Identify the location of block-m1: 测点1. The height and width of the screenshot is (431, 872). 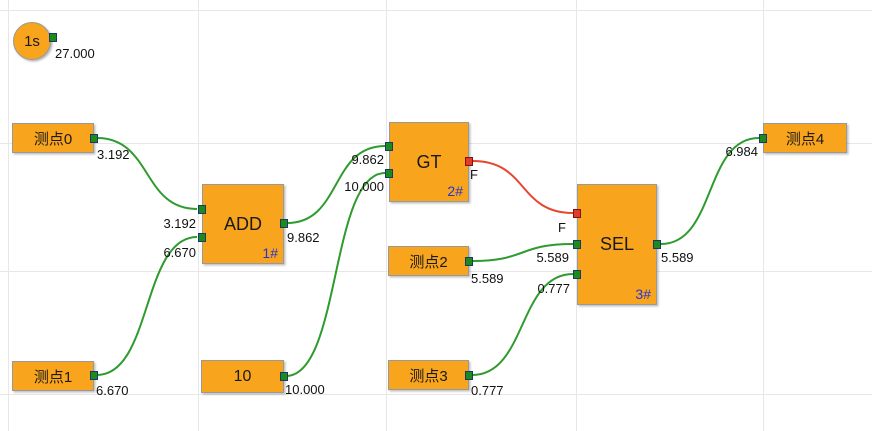
(53, 376).